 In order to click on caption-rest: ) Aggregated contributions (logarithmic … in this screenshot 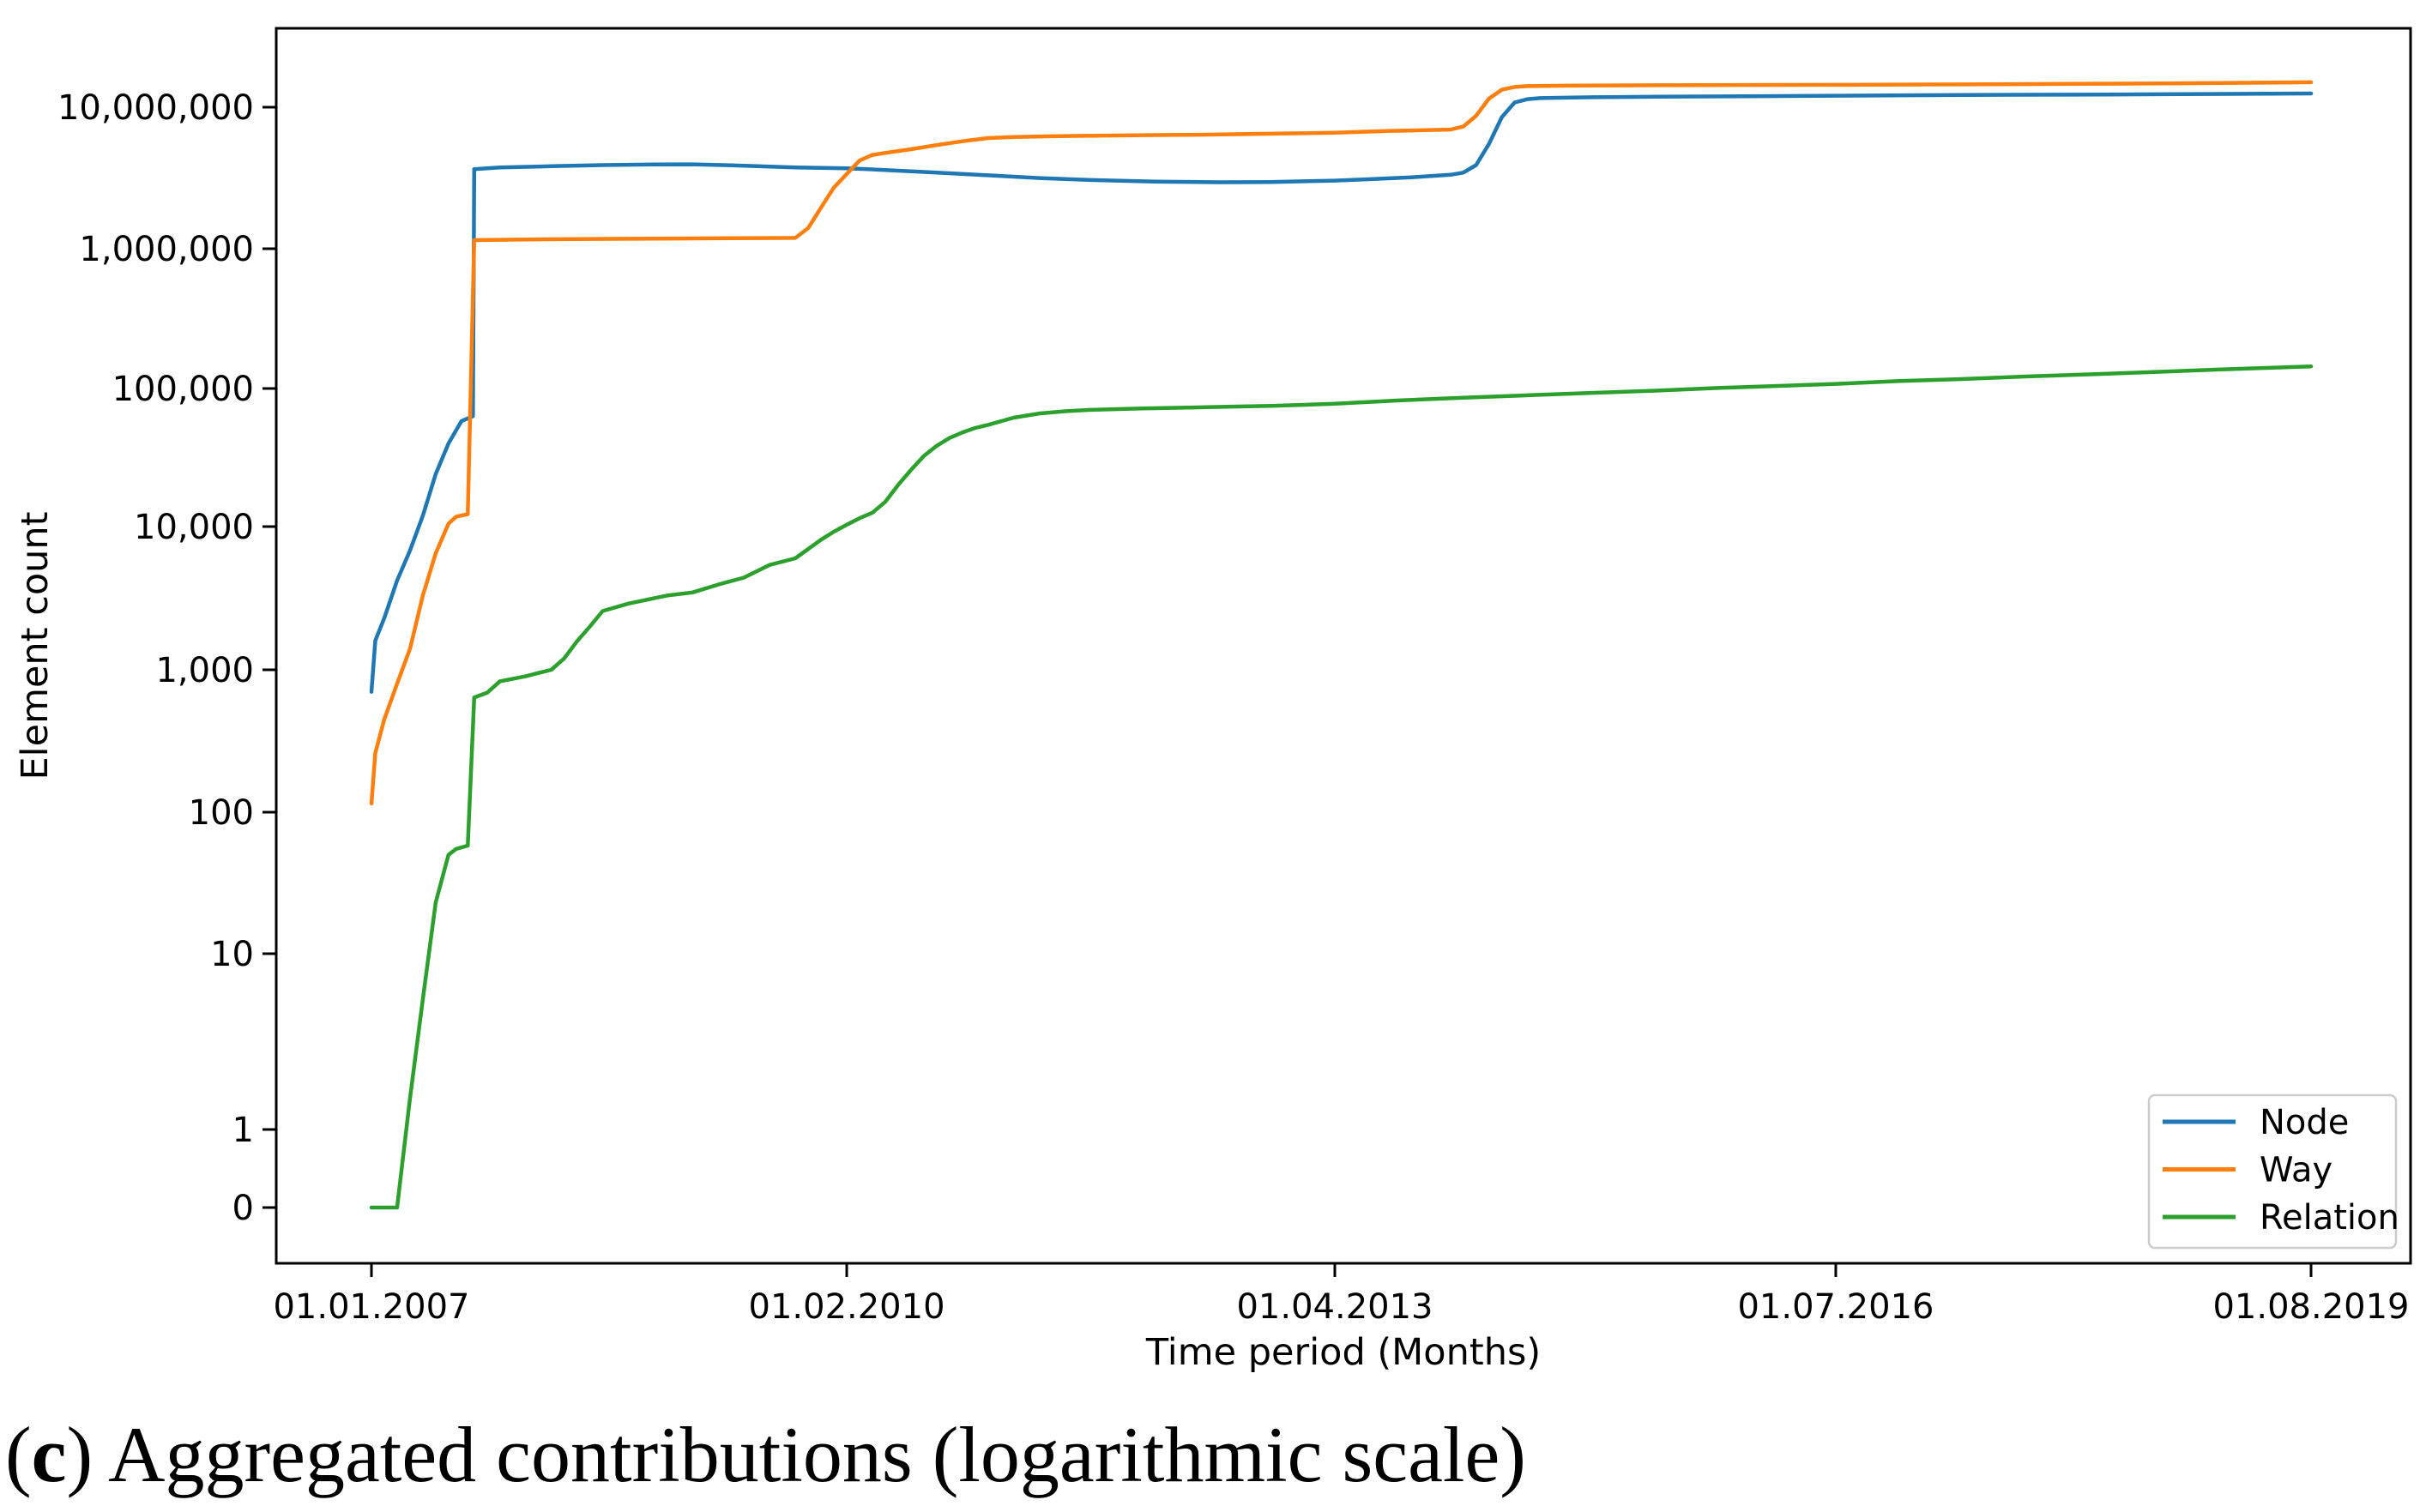, I will do `click(796, 1454)`.